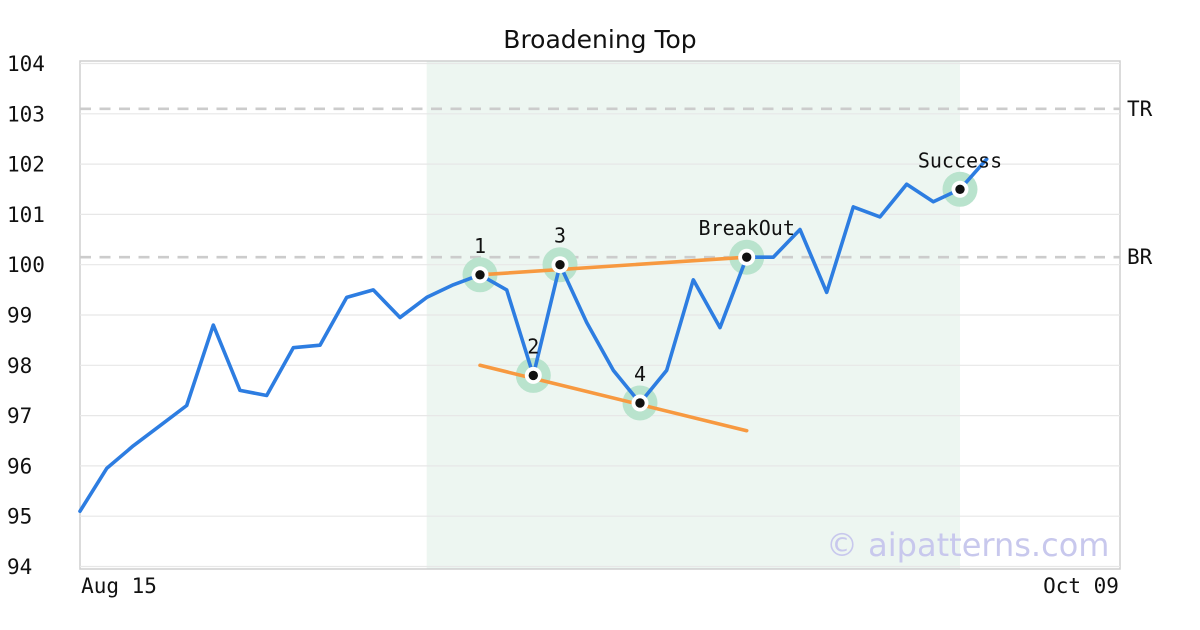  I want to click on marker-label-breakout: BreakOut, so click(747, 228).